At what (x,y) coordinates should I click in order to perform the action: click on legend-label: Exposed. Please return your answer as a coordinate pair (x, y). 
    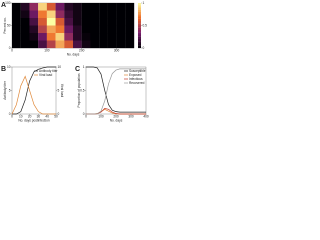
    Looking at the image, I should click on (135, 75).